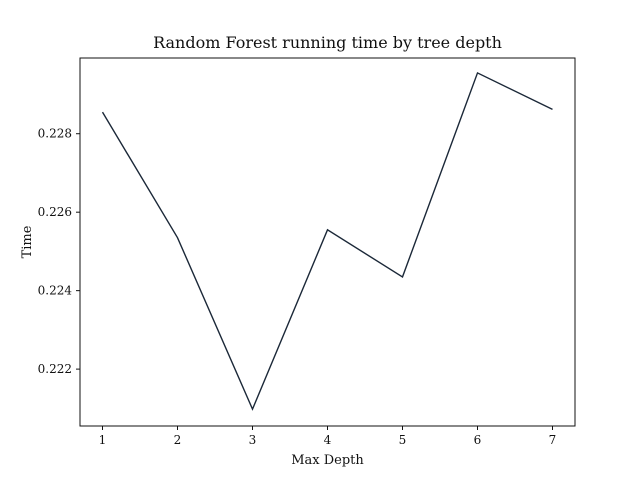 The image size is (640, 484). What do you see at coordinates (327, 460) in the screenshot?
I see `x-axis-label: Max Depth` at bounding box center [327, 460].